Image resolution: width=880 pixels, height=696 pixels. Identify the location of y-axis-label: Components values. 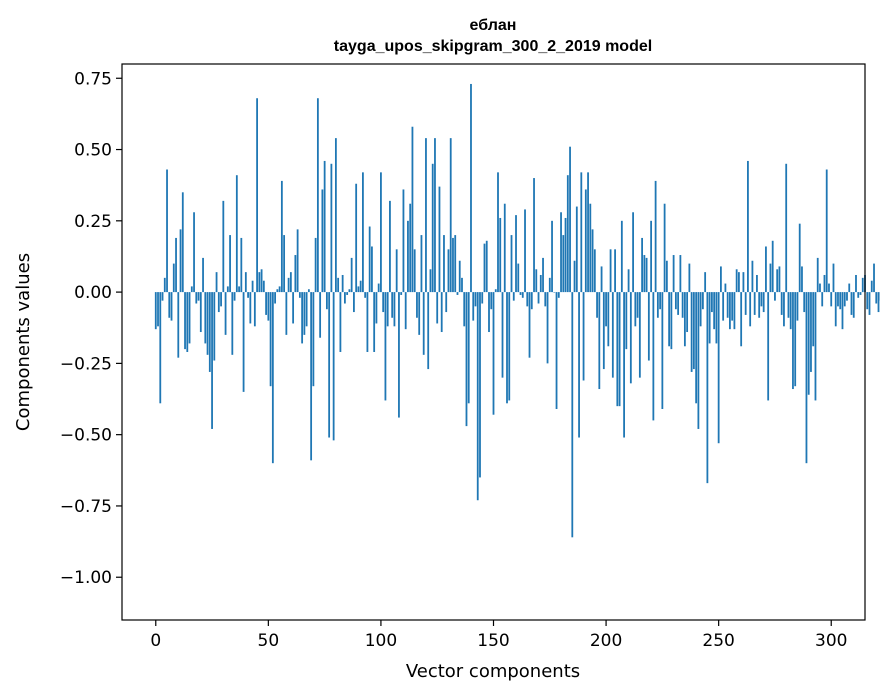
(23, 342).